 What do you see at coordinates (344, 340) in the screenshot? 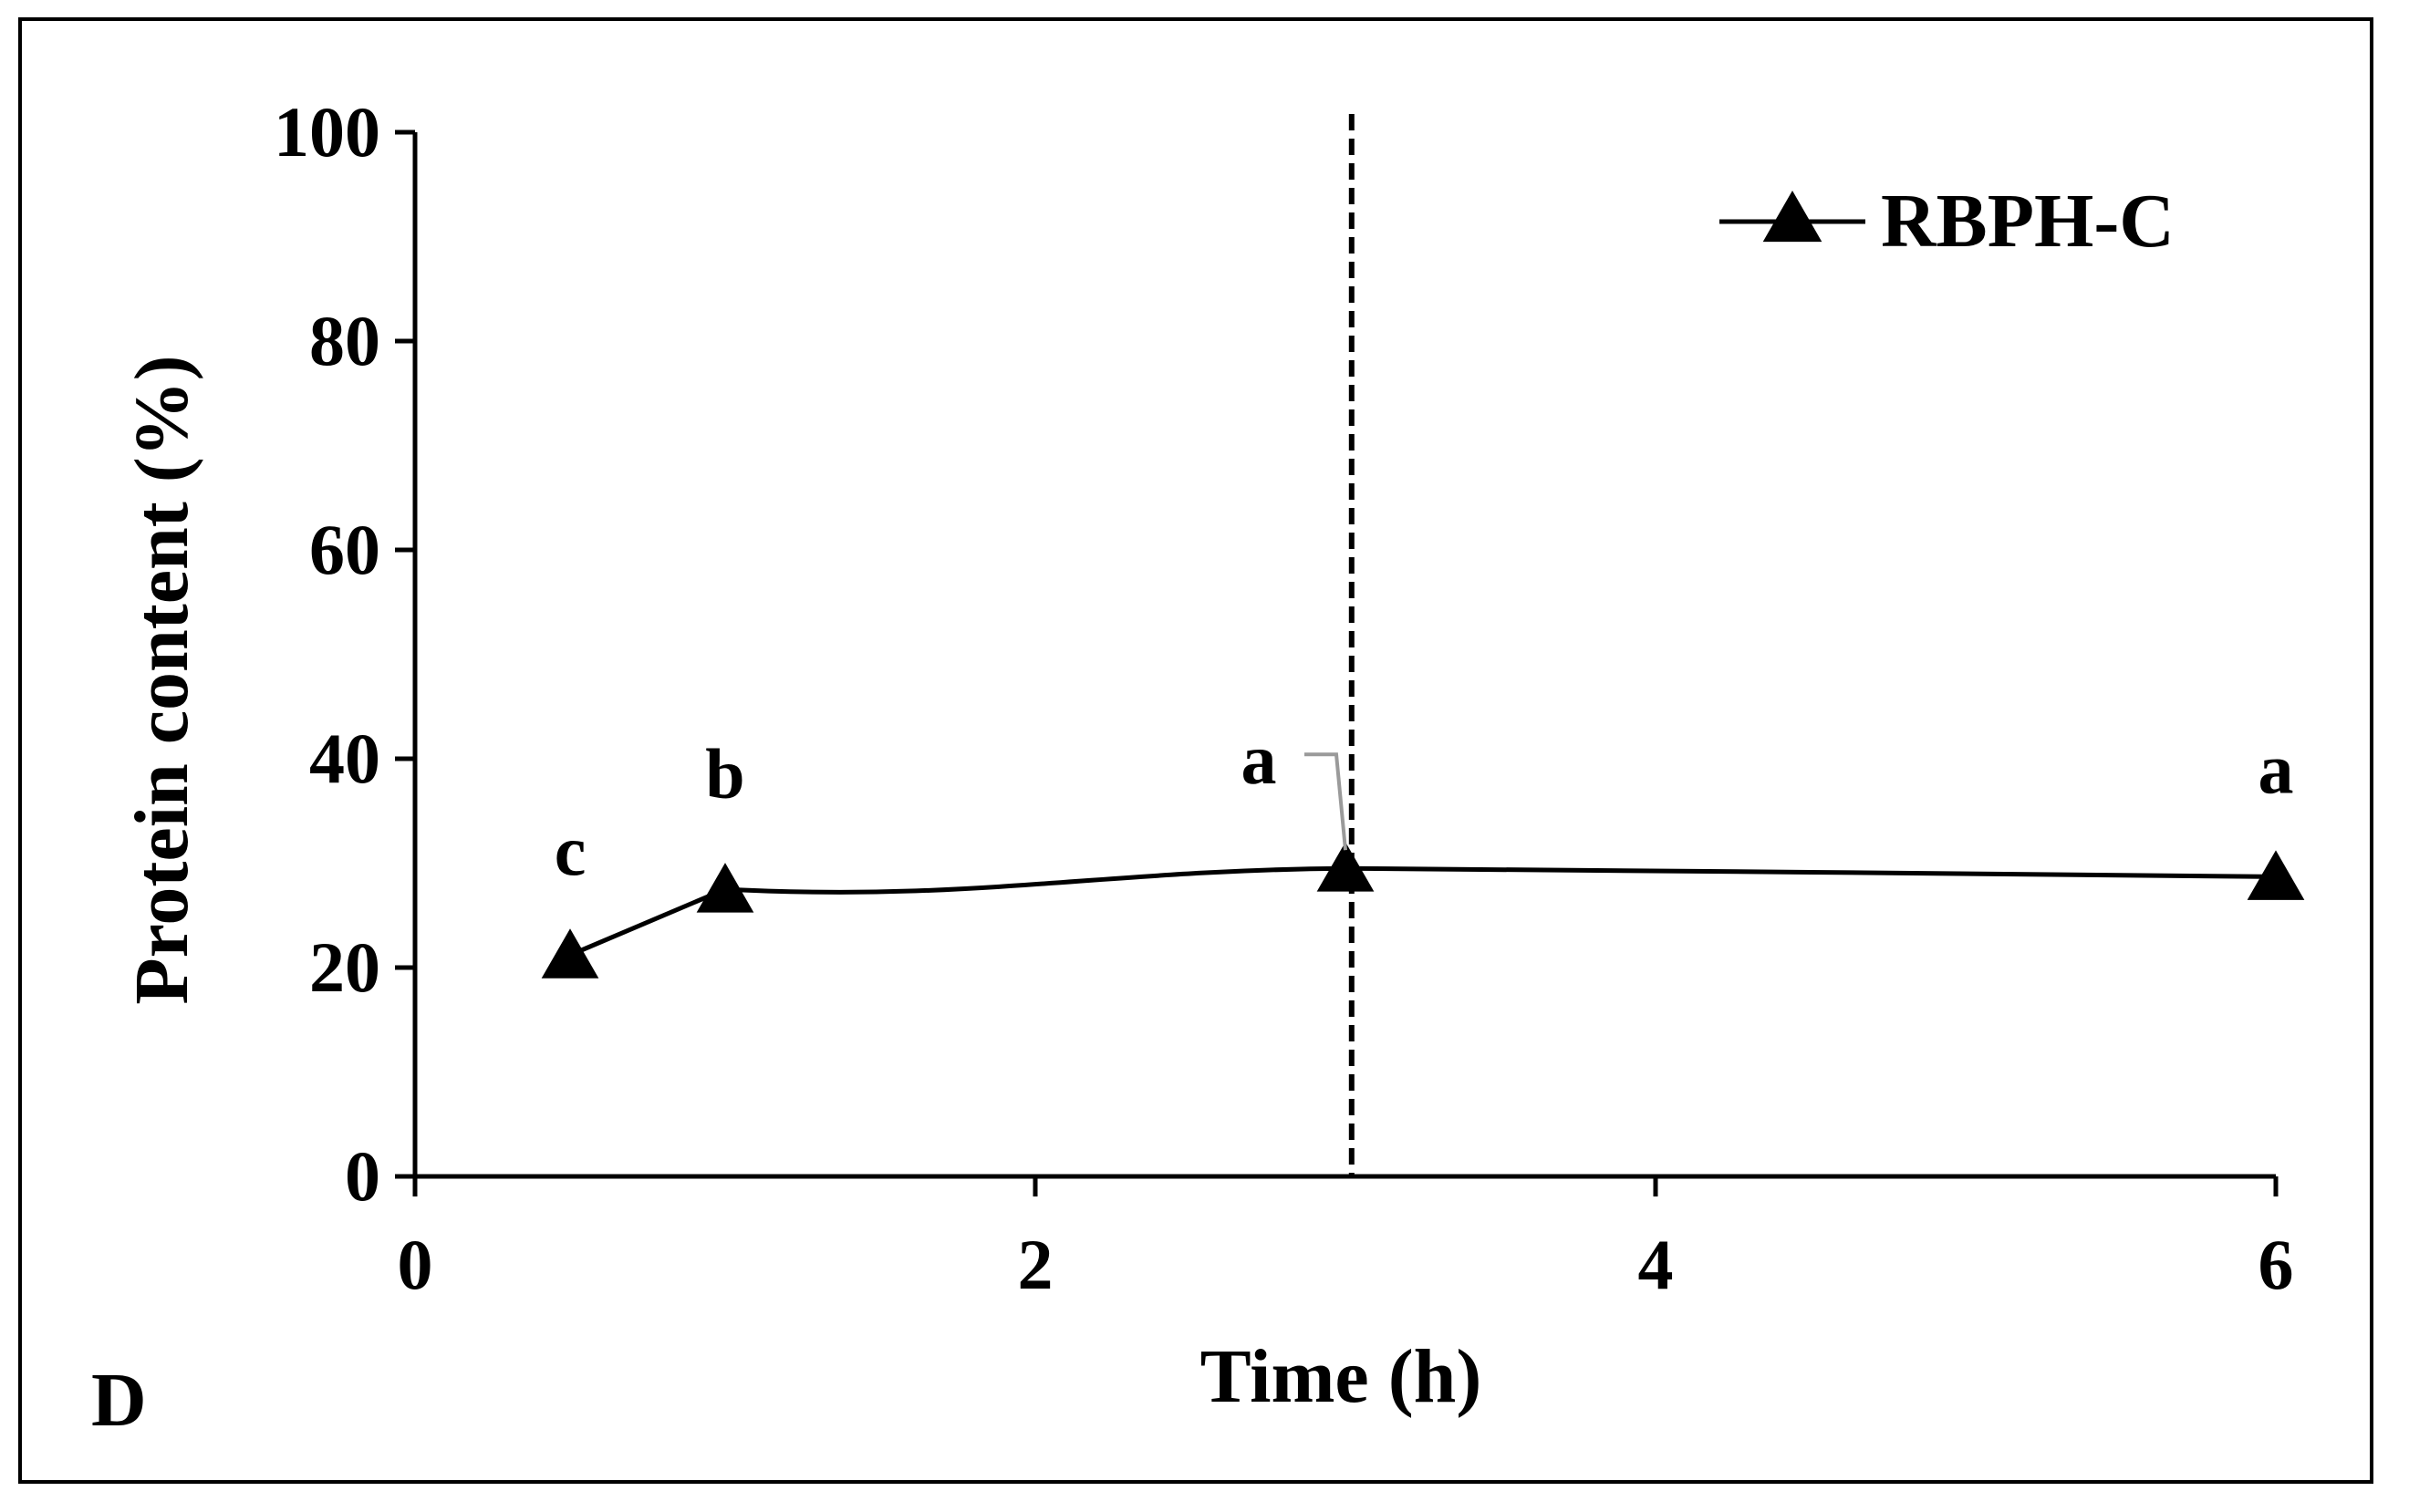
I see `y-tick-label: 80` at bounding box center [344, 340].